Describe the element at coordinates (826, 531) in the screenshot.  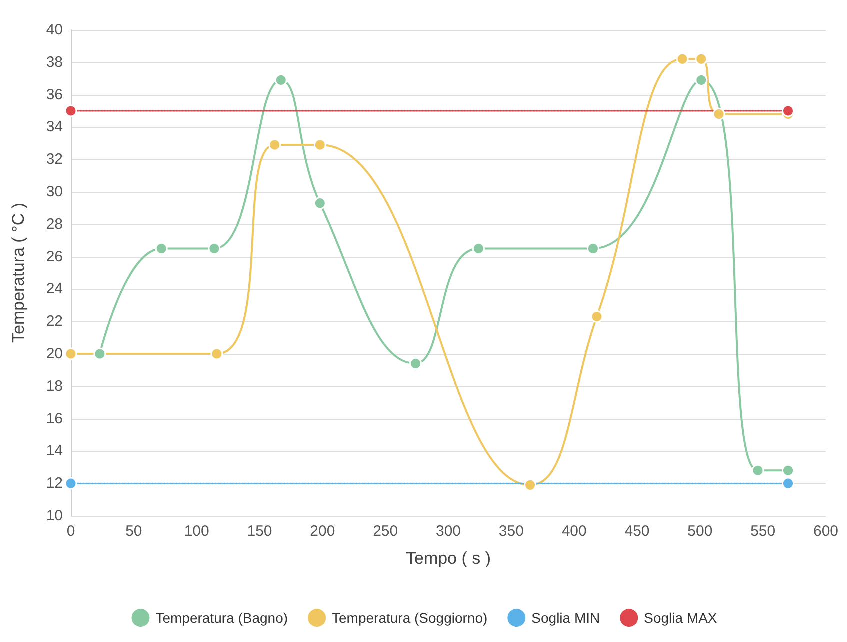
I see `x-tick-label: 600` at that location.